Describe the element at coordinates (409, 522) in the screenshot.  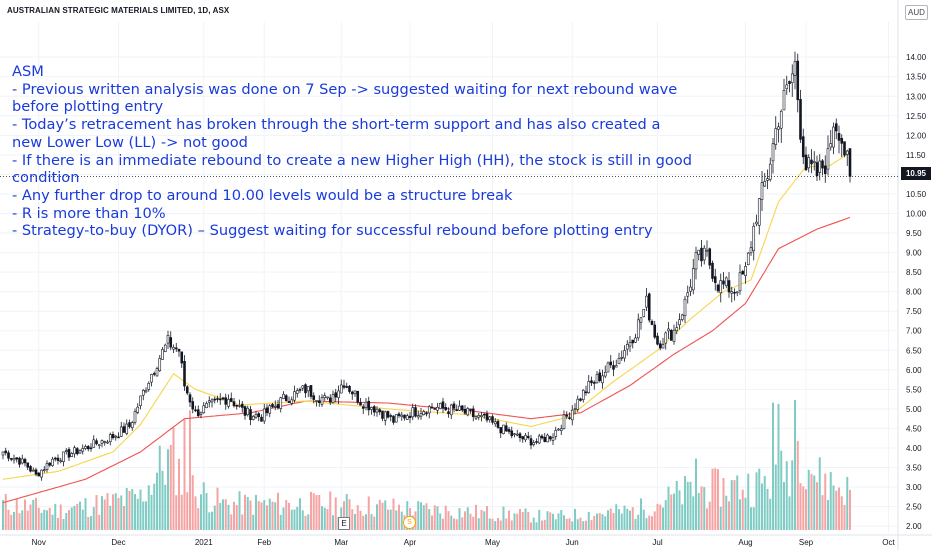
I see `split-marker: S` at that location.